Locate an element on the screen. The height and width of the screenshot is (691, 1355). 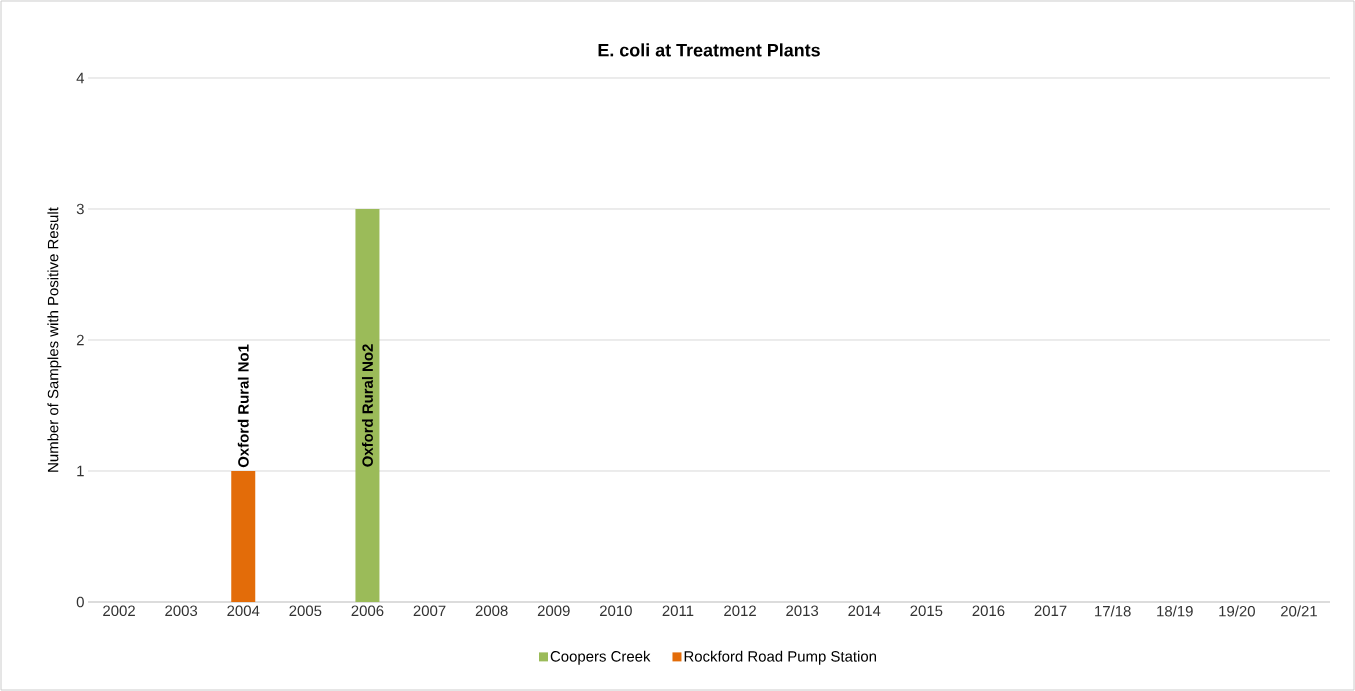
x-tick-label: 2008 is located at coordinates (491, 611).